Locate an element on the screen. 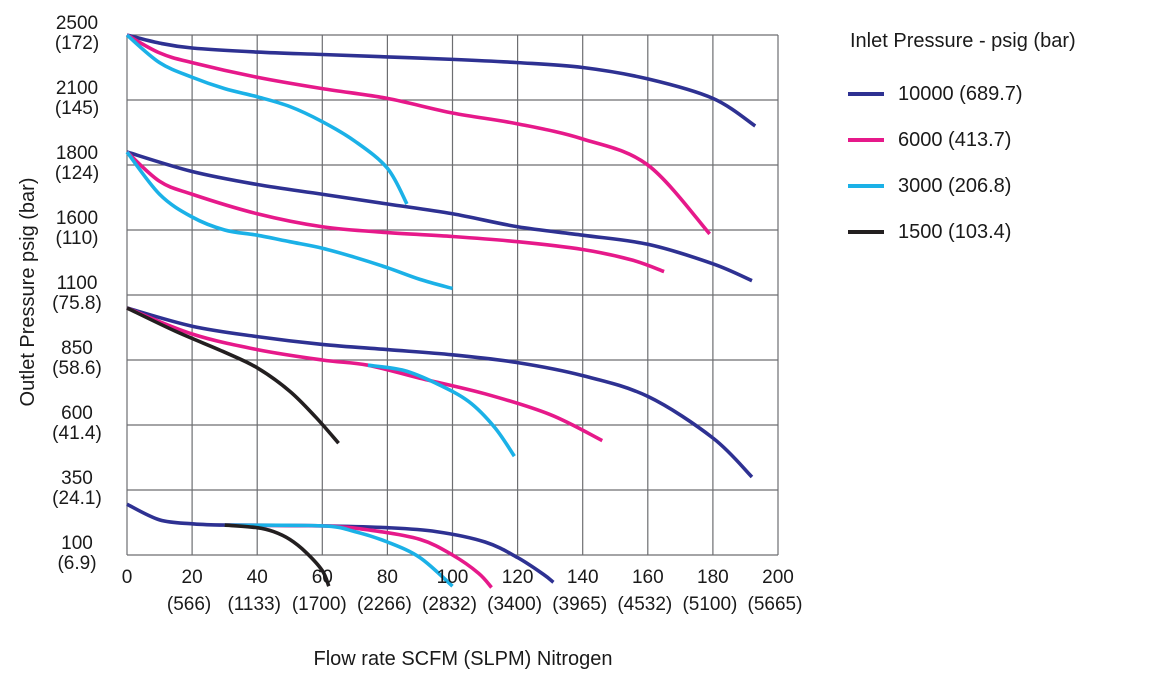  y-axis-title: Outlet Pressure psig (bar) is located at coordinates (28, 292).